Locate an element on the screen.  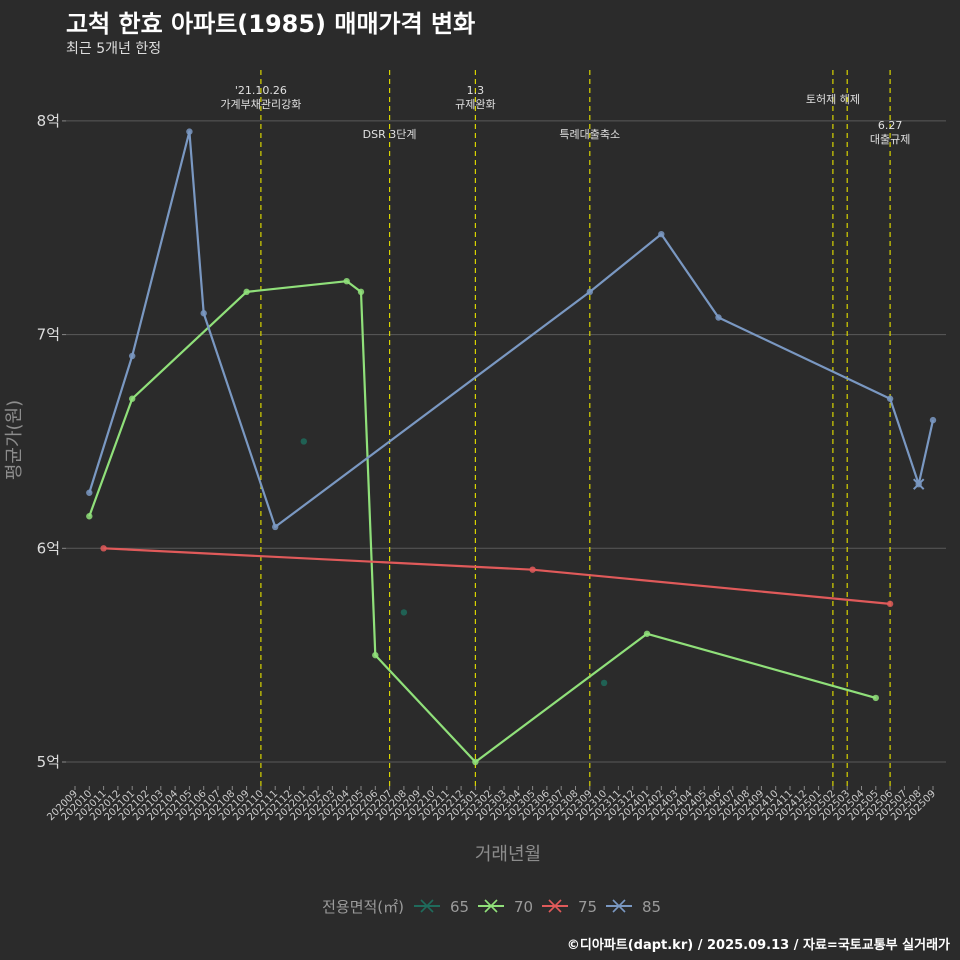
series-75-line is located at coordinates (497, 576).